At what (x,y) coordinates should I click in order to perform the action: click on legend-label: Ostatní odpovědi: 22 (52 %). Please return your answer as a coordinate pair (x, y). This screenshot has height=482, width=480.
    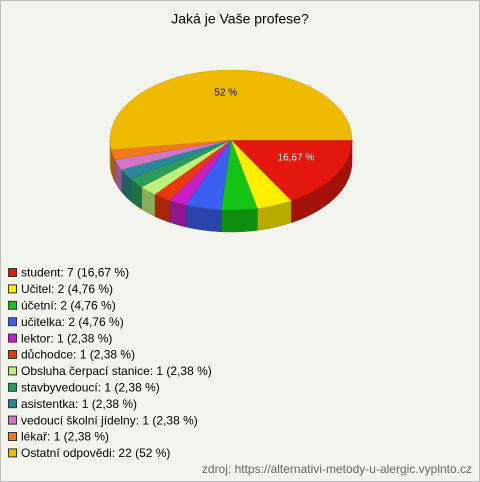
    Looking at the image, I should click on (95, 453).